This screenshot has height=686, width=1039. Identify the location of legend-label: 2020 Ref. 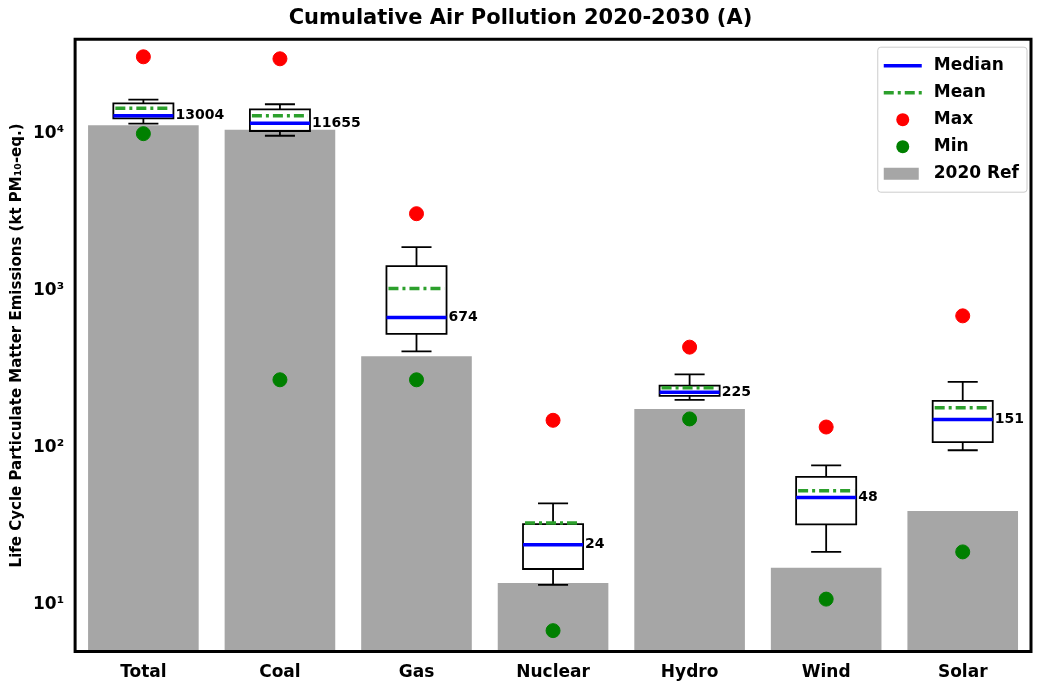
(976, 172).